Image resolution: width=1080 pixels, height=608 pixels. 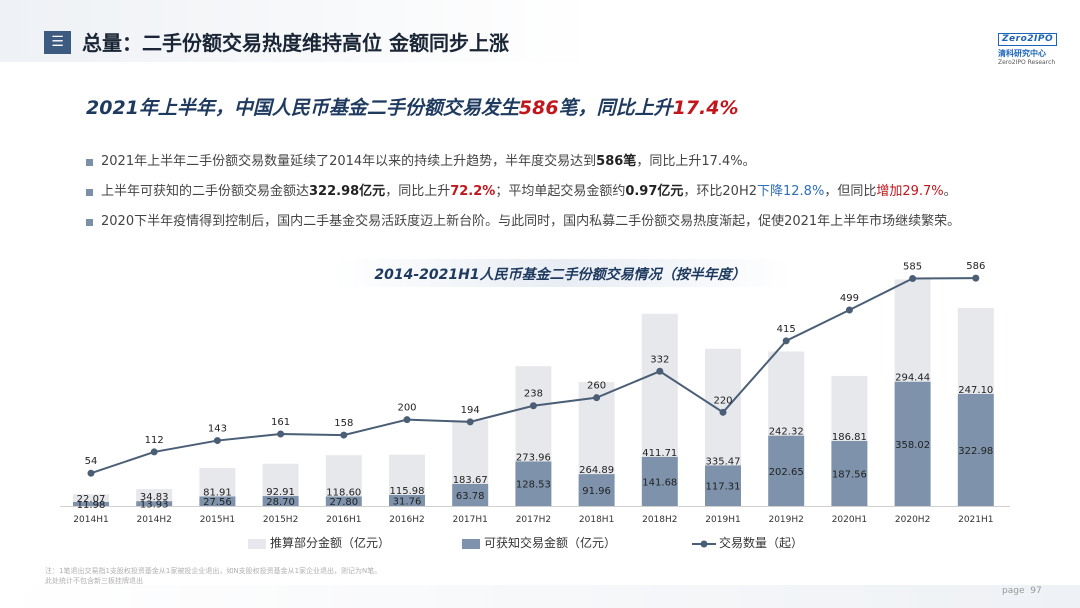 I want to click on bullet-text: ，但同比, so click(x=850, y=191).